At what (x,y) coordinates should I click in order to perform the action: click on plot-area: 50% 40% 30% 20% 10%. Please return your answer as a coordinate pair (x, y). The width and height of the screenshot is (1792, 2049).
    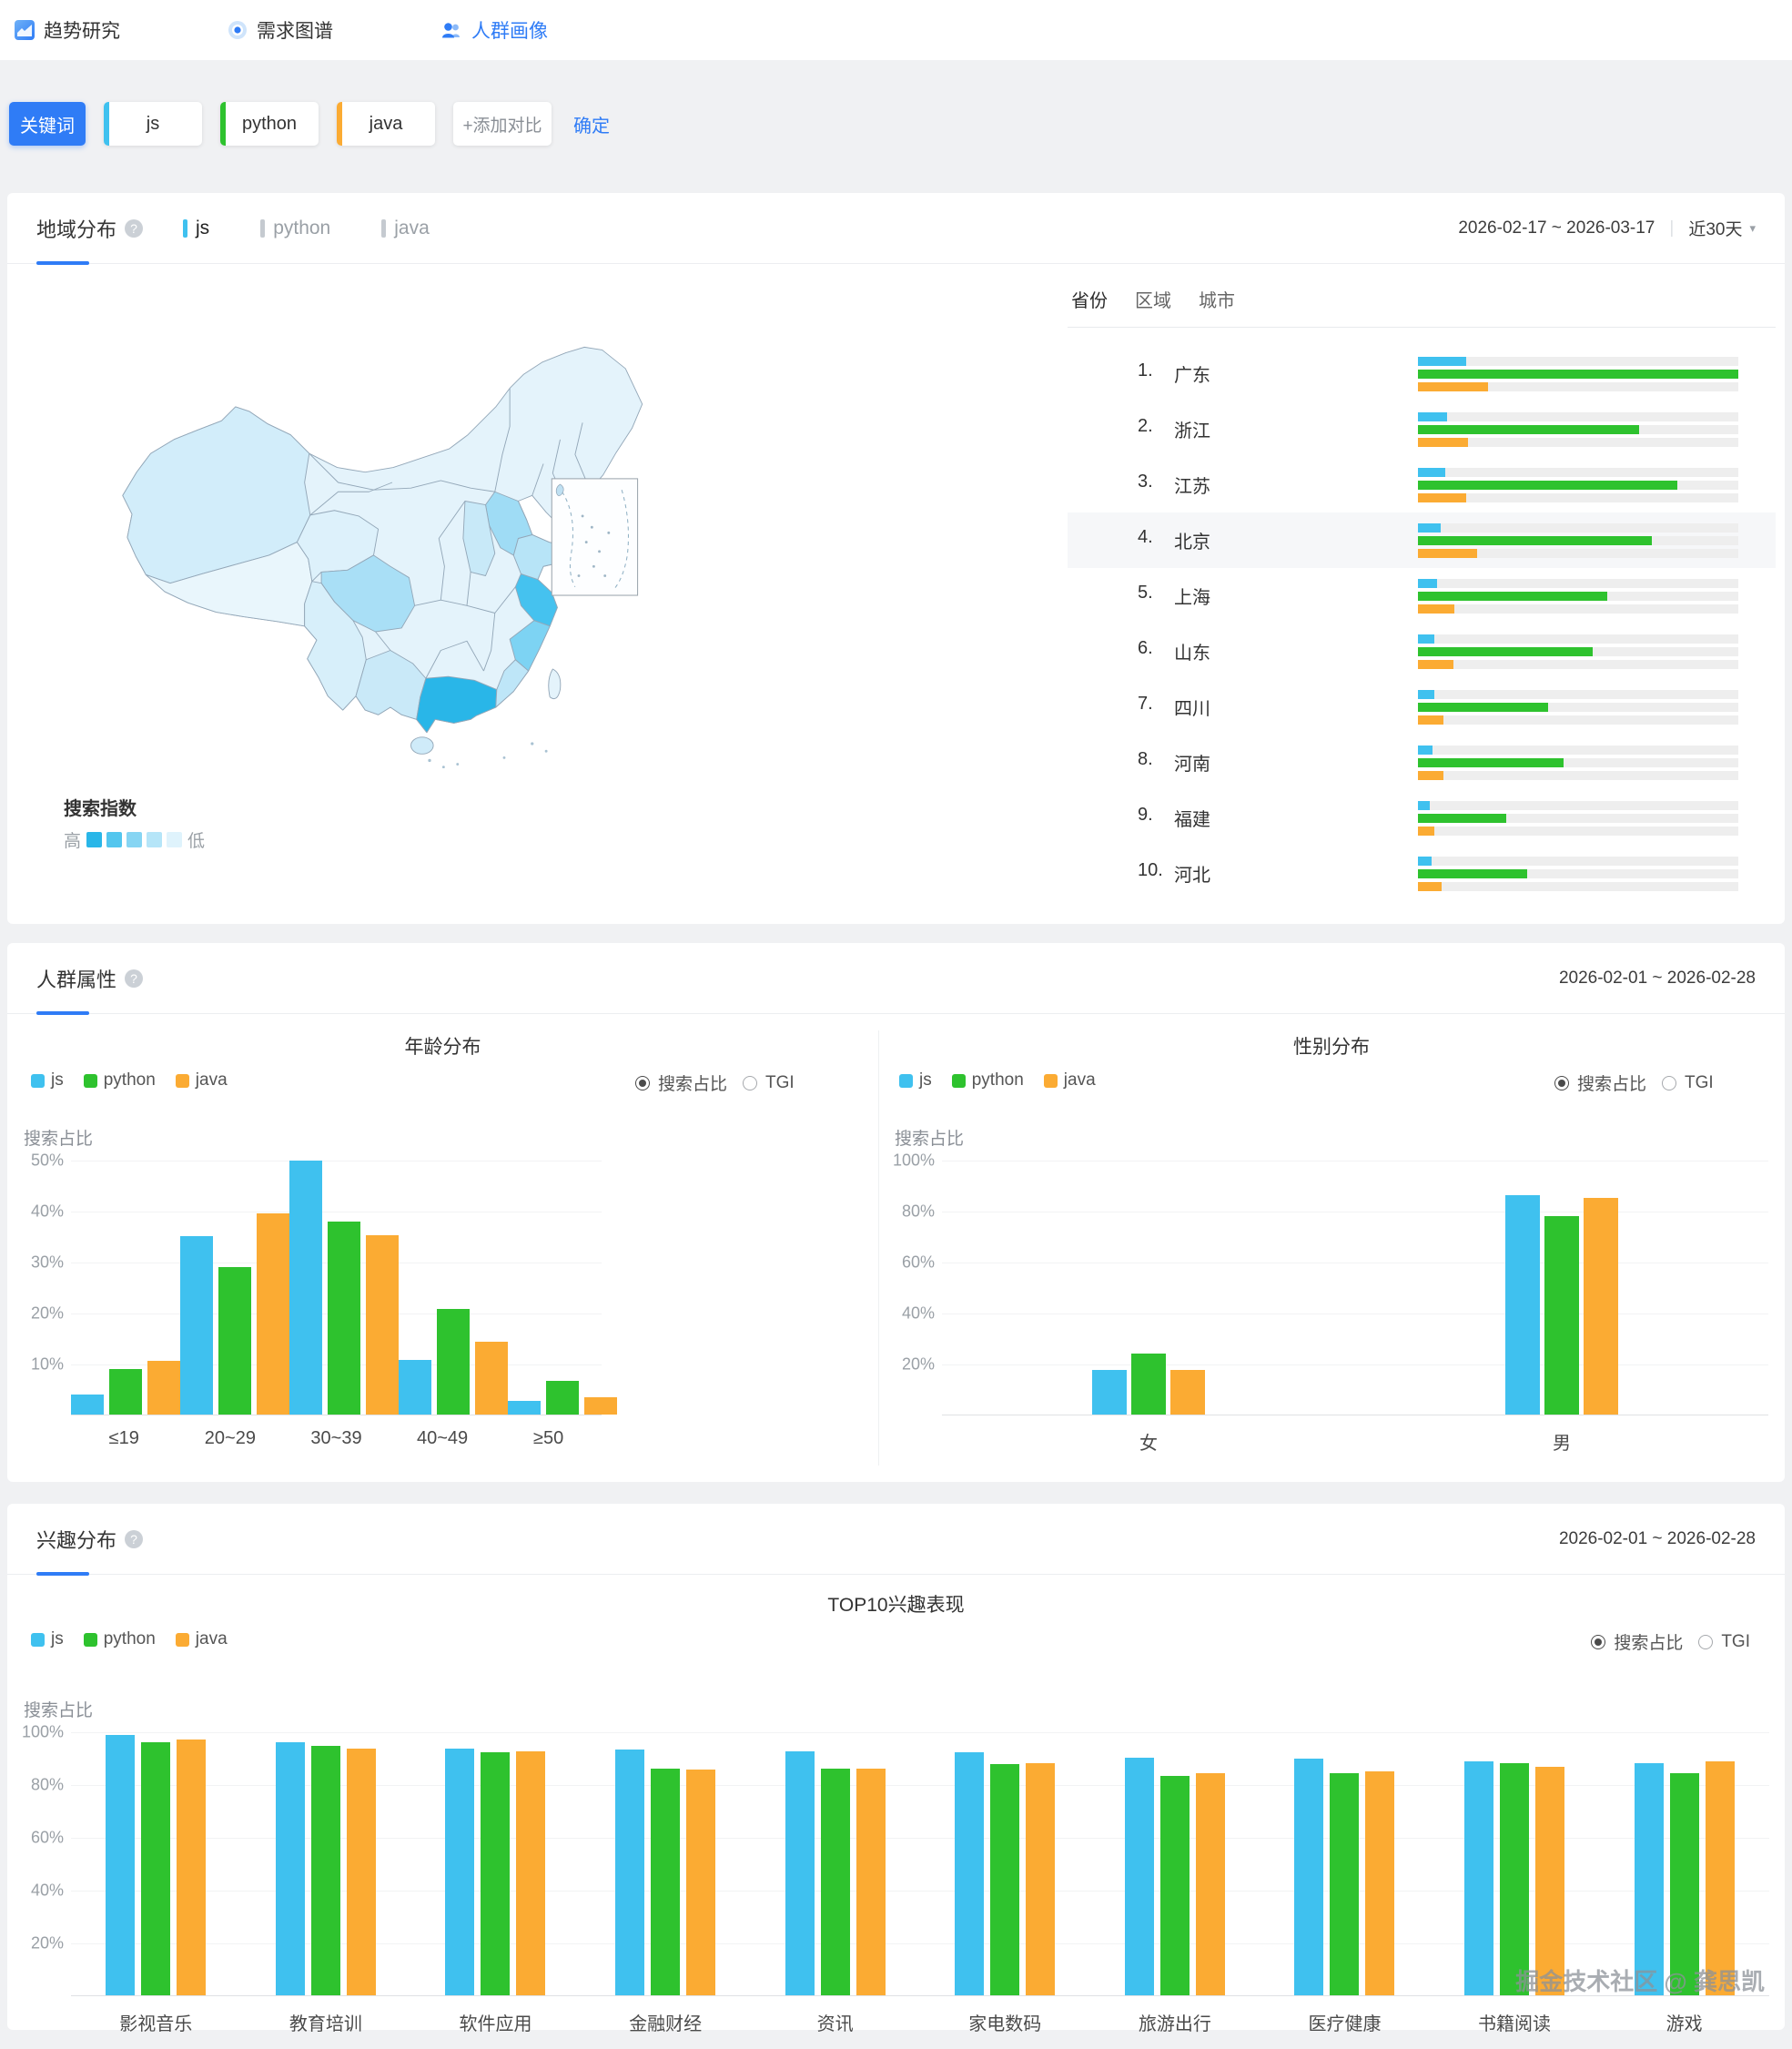
    Looking at the image, I should click on (324, 1283).